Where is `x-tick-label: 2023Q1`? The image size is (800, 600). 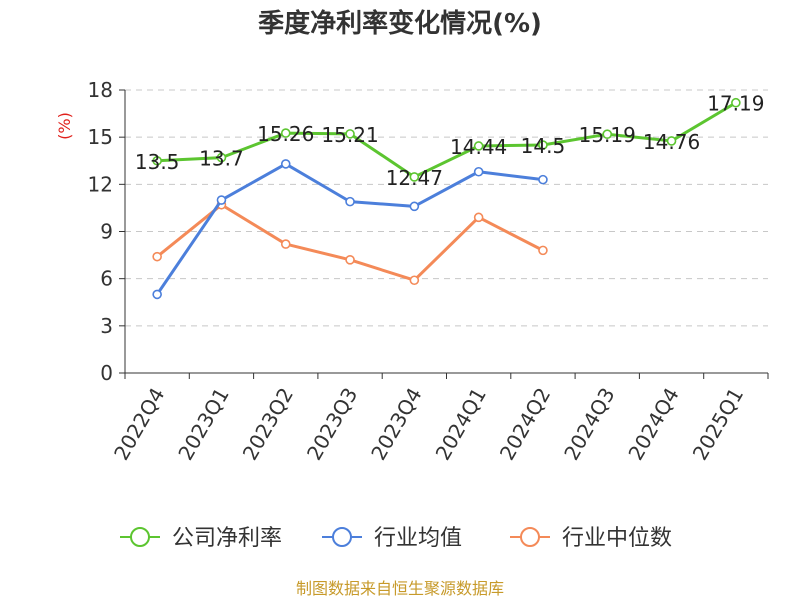 x-tick-label: 2023Q1 is located at coordinates (203, 424).